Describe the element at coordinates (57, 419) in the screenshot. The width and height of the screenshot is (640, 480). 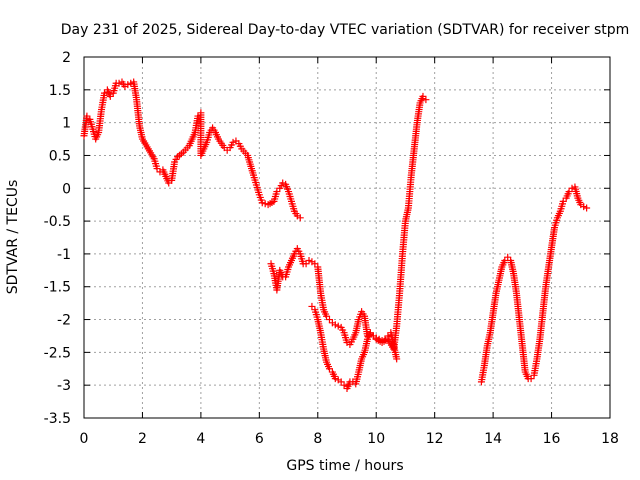
I see `y-tick-label: -3.5` at that location.